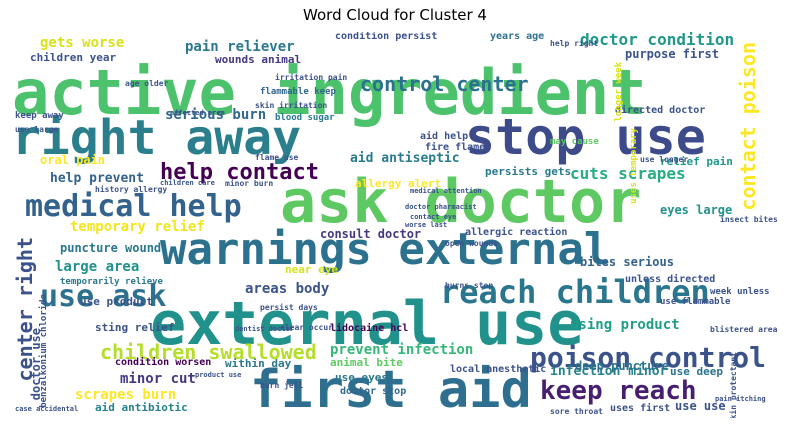 Image resolution: width=790 pixels, height=427 pixels. I want to click on word: doctor pharmacist, so click(441, 207).